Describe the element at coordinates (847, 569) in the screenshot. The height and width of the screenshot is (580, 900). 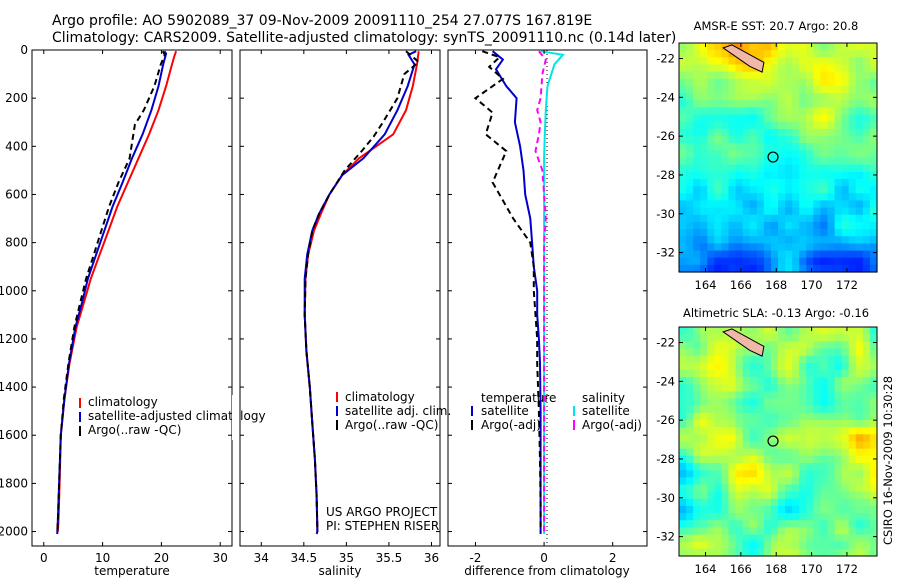
I see `map-xtick-label: 172` at that location.